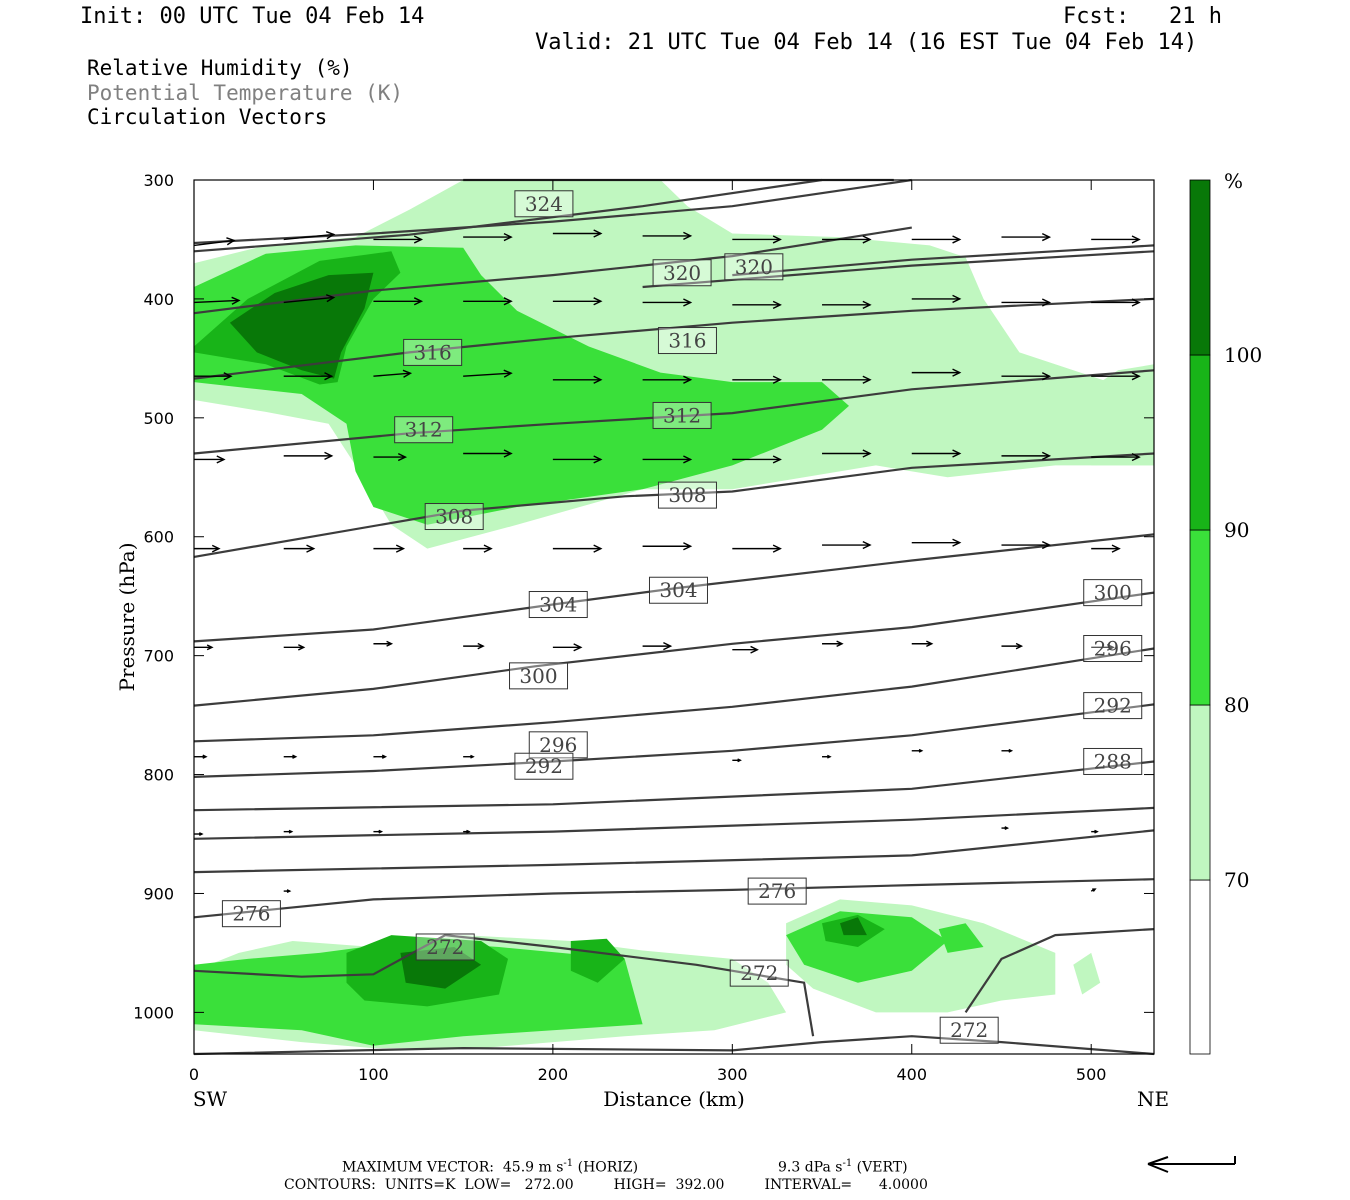 The width and height of the screenshot is (1350, 1200). I want to click on max-vector-note: MAXIMUM VECTOR: 45.9 m s-1 (HORIZ), so click(490, 1167).